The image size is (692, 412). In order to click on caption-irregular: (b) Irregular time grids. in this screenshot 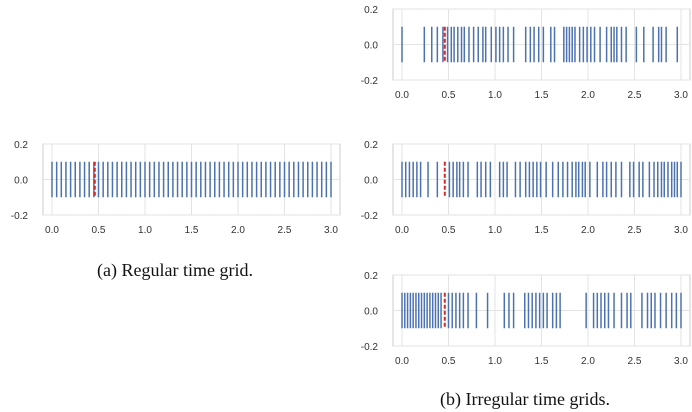, I will do `click(525, 399)`.